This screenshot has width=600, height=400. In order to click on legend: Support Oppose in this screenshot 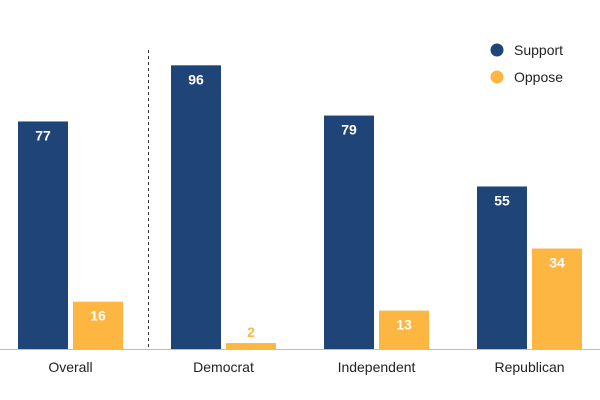, I will do `click(526, 63)`.